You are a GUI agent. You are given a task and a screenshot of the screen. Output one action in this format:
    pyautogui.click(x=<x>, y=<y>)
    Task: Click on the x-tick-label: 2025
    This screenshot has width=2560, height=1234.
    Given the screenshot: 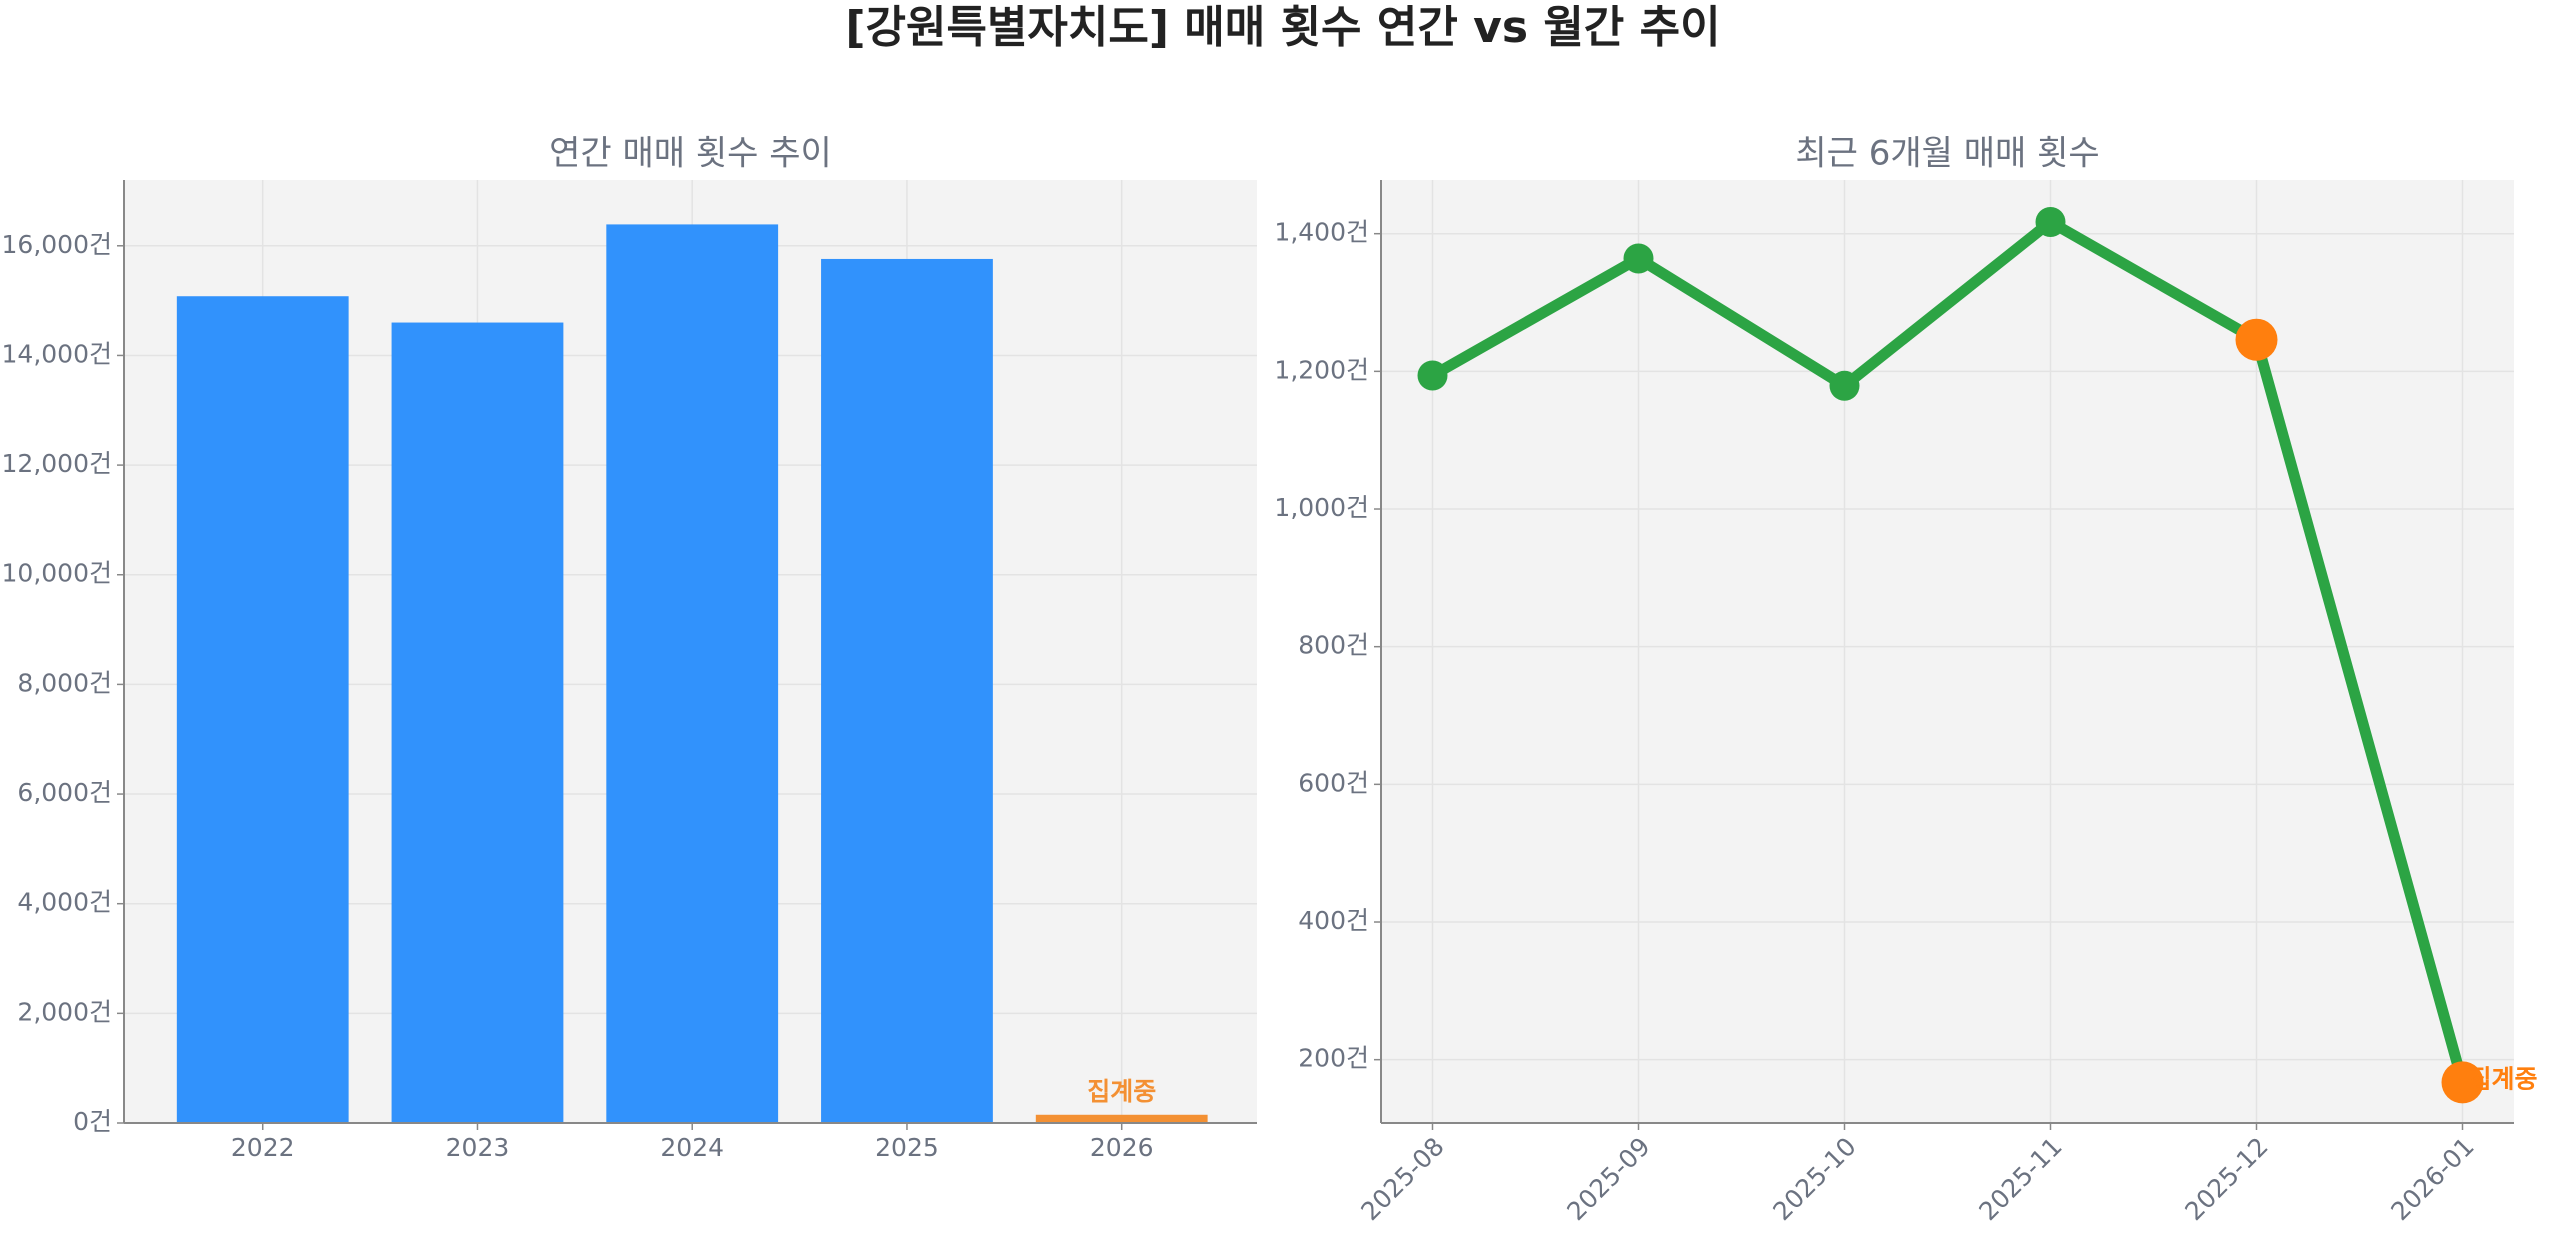 What is the action you would take?
    pyautogui.click(x=907, y=1147)
    